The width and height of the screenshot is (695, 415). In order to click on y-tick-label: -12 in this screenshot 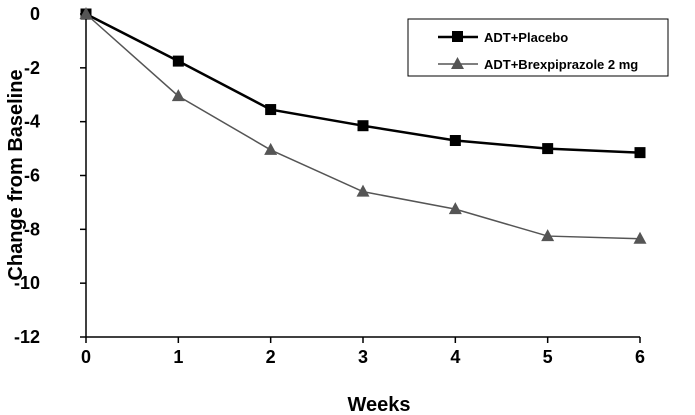, I will do `click(27, 337)`.